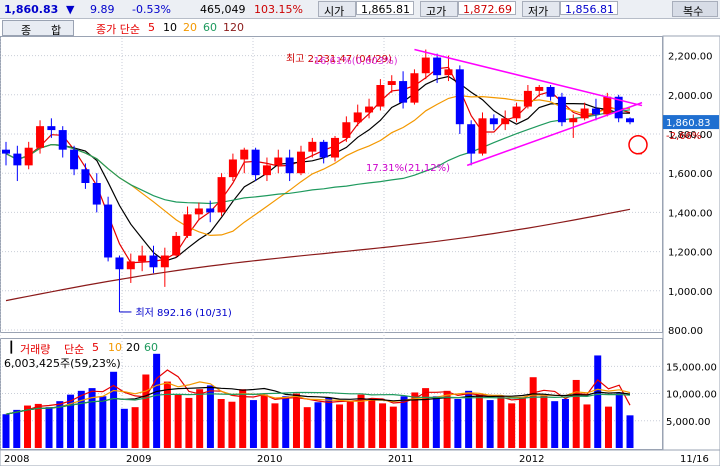 Image resolution: width=720 pixels, height=466 pixels. What do you see at coordinates (38, 28) in the screenshot?
I see `indicator-tab: 종 합` at bounding box center [38, 28].